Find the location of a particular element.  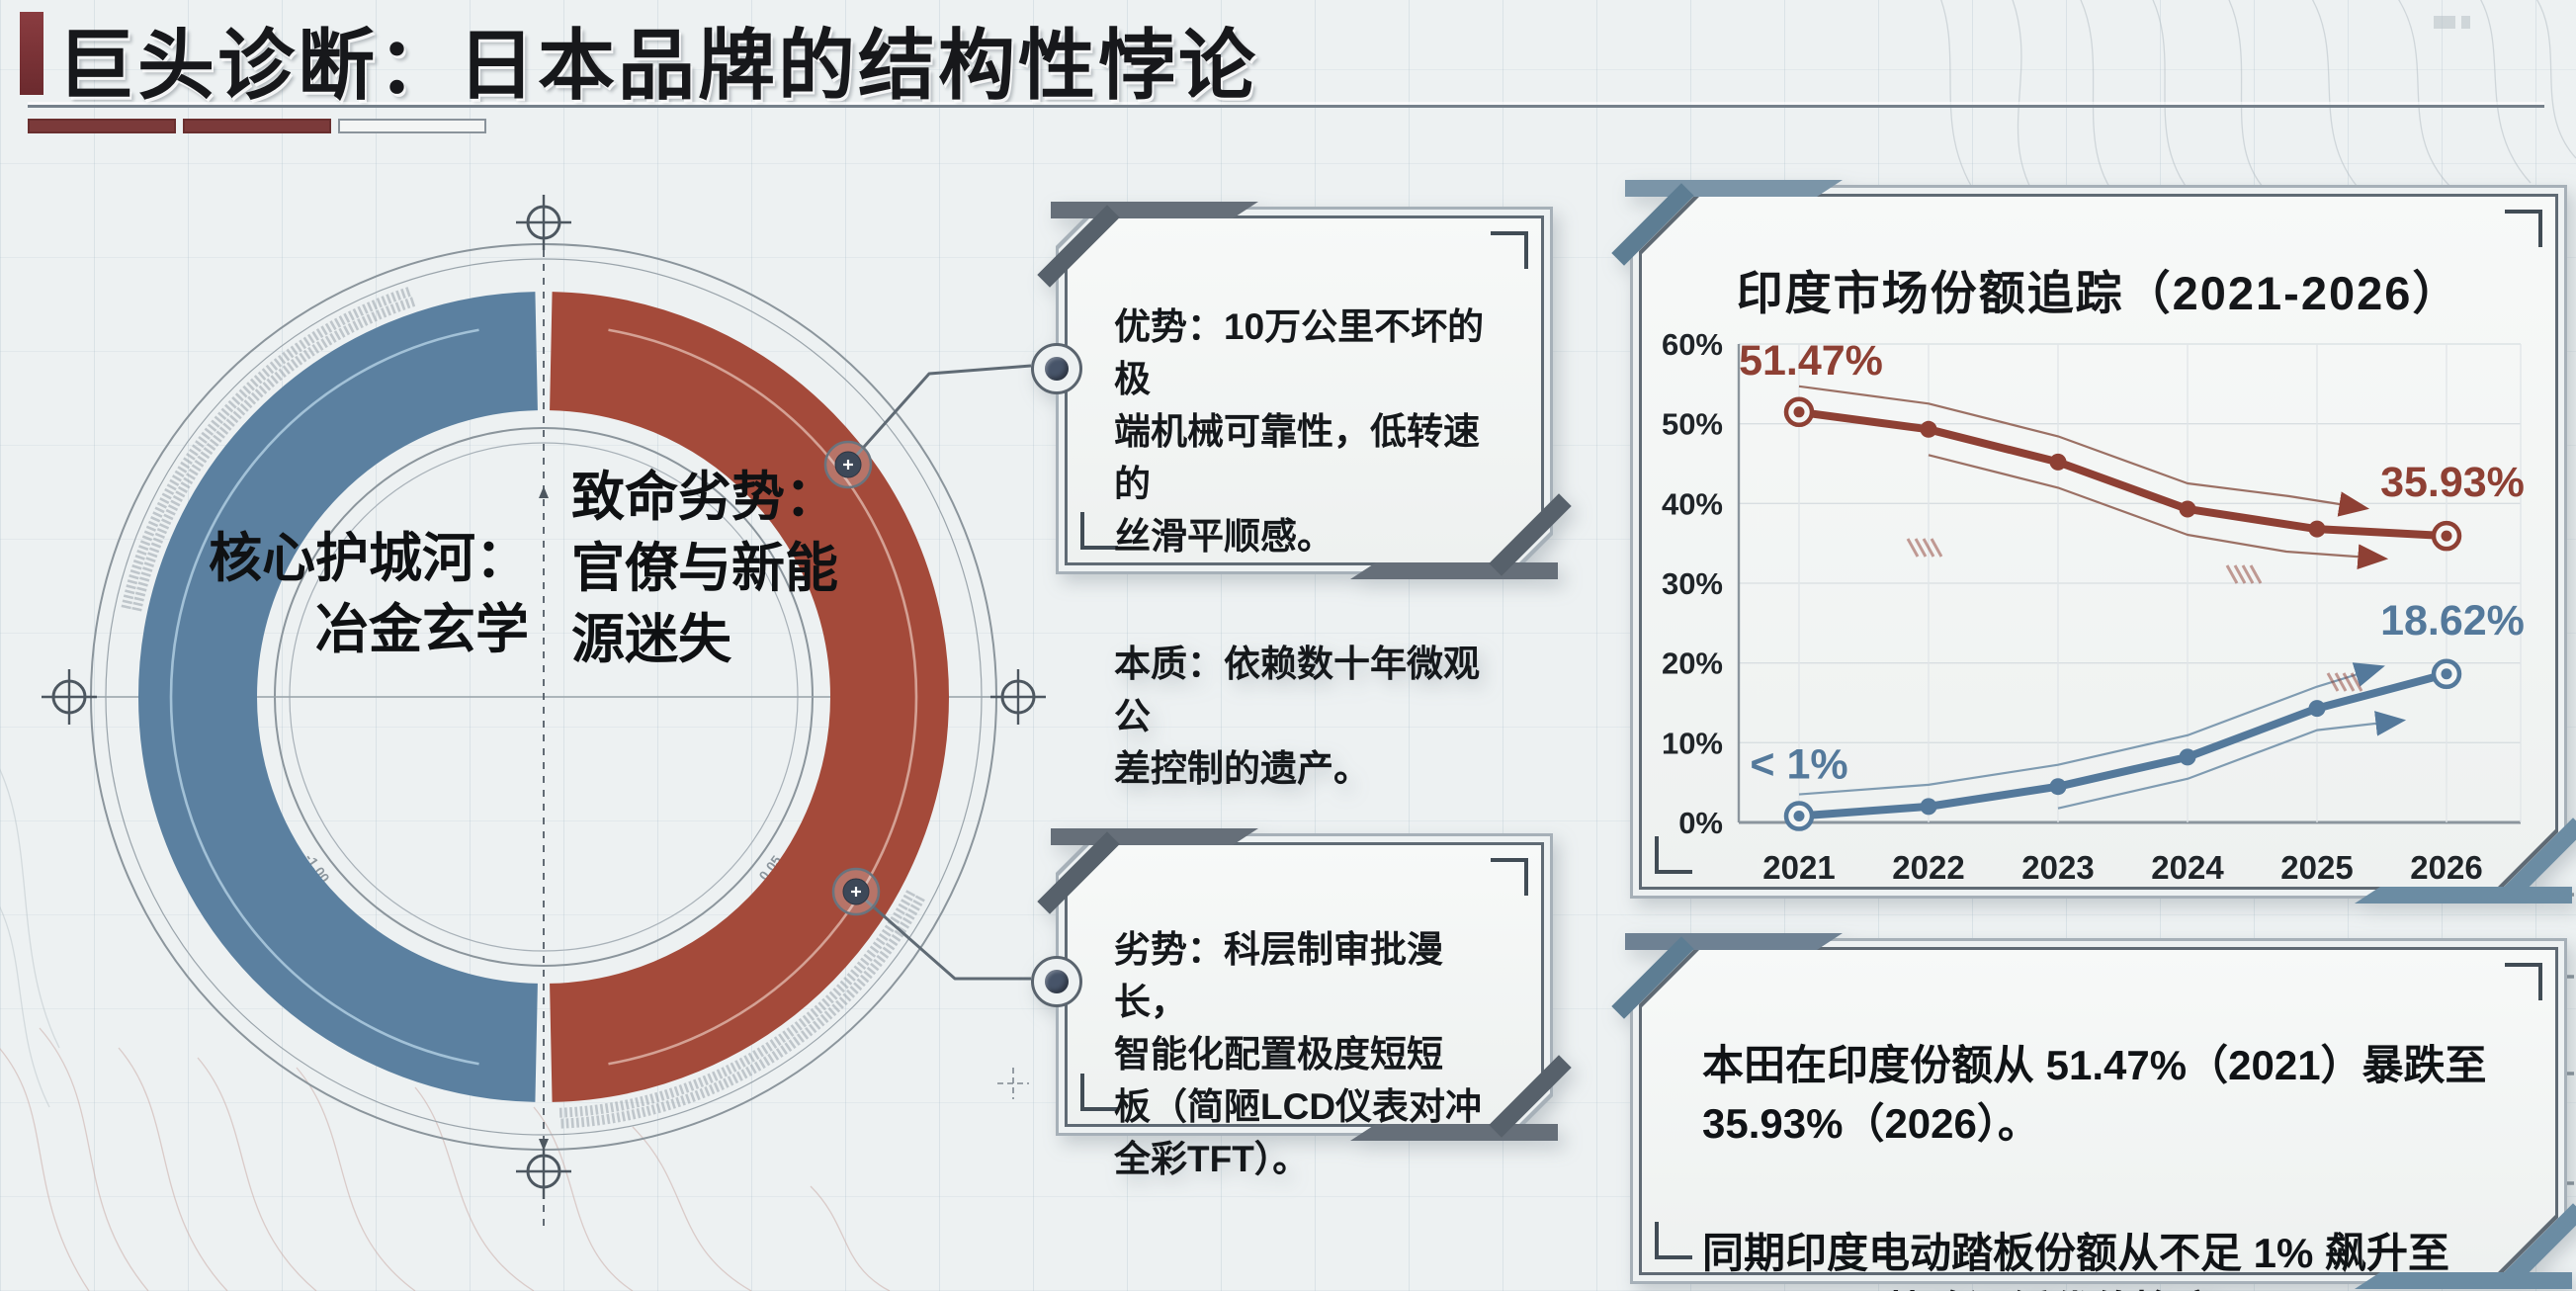

x-tick-label: 2026 is located at coordinates (2446, 867).